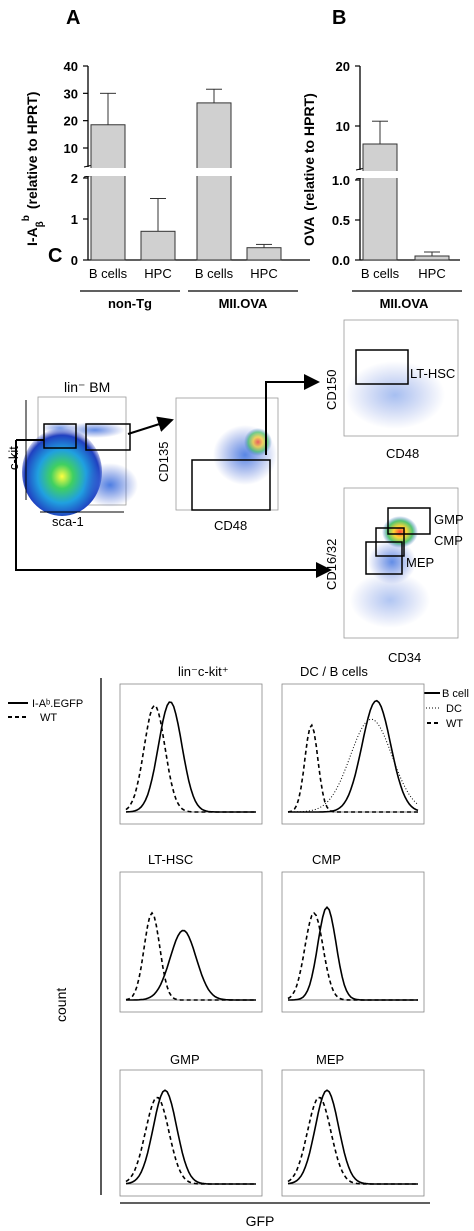  What do you see at coordinates (71, 66) in the screenshot?
I see `y-tick-label: 40` at bounding box center [71, 66].